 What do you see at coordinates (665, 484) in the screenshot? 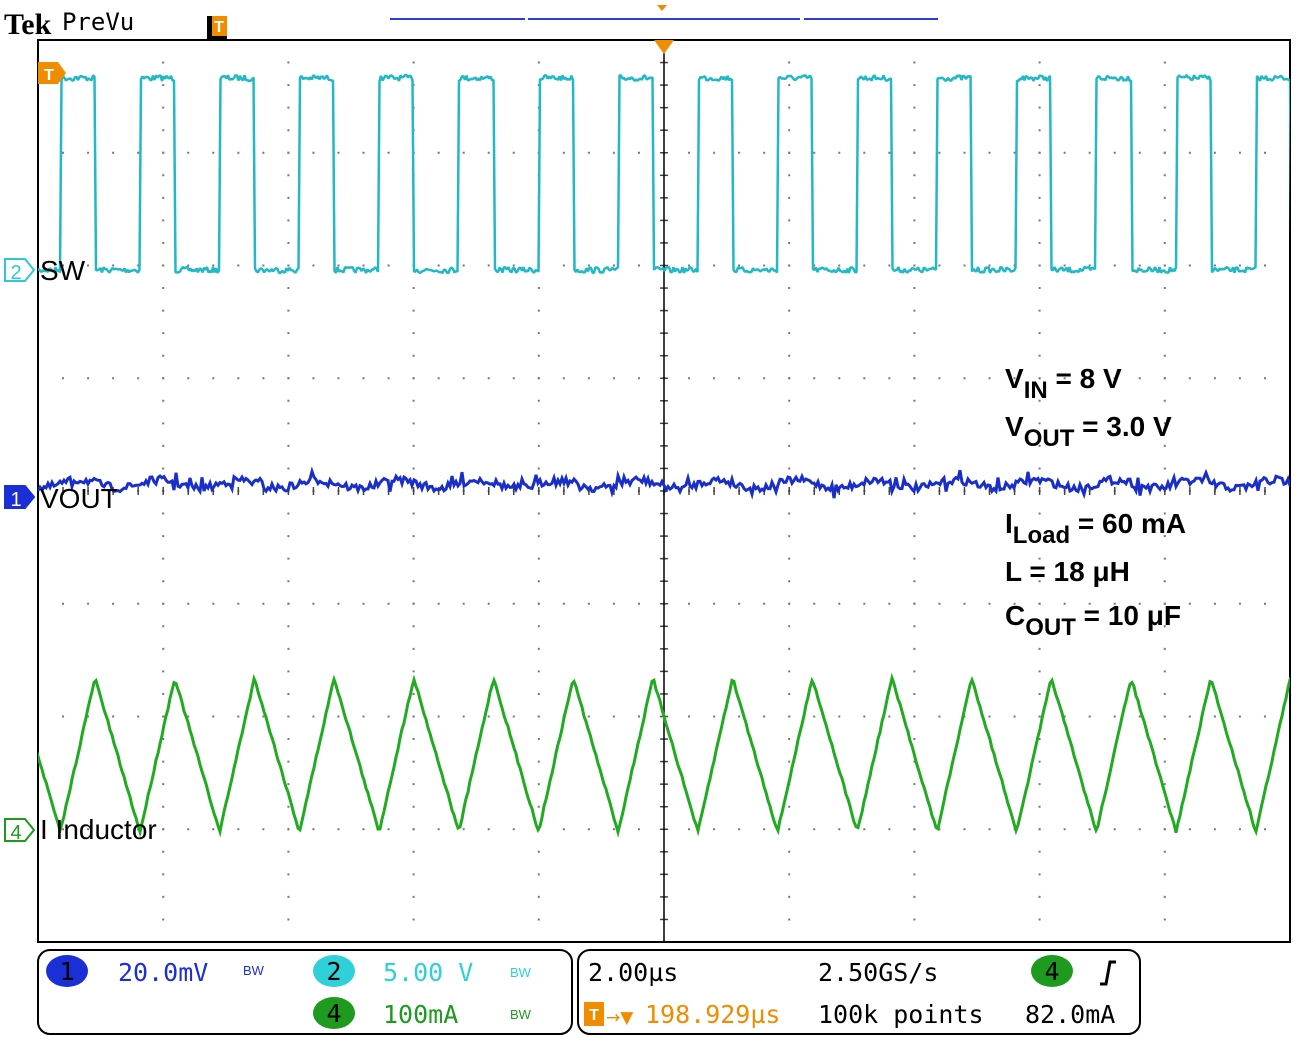
I see `vout-trace` at bounding box center [665, 484].